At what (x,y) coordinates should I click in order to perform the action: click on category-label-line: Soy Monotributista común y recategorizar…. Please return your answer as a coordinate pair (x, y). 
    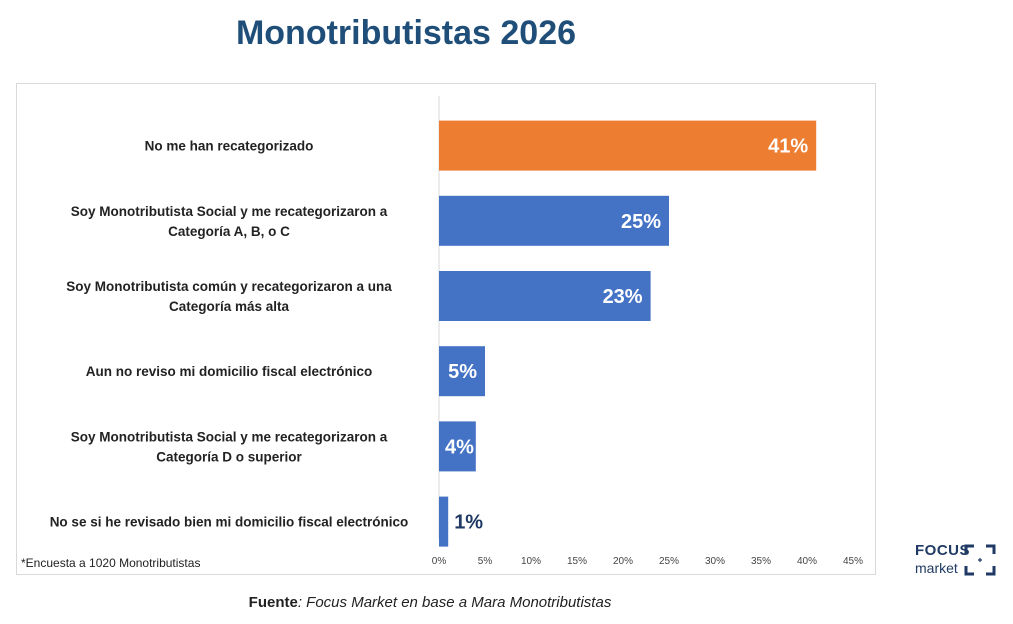
    Looking at the image, I should click on (229, 286).